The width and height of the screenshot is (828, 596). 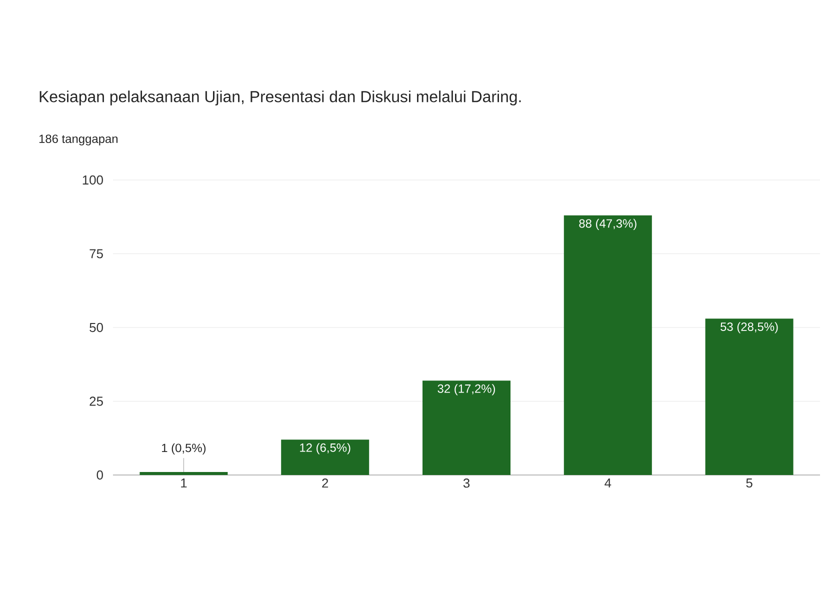 What do you see at coordinates (96, 327) in the screenshot?
I see `y-tick-label: 50` at bounding box center [96, 327].